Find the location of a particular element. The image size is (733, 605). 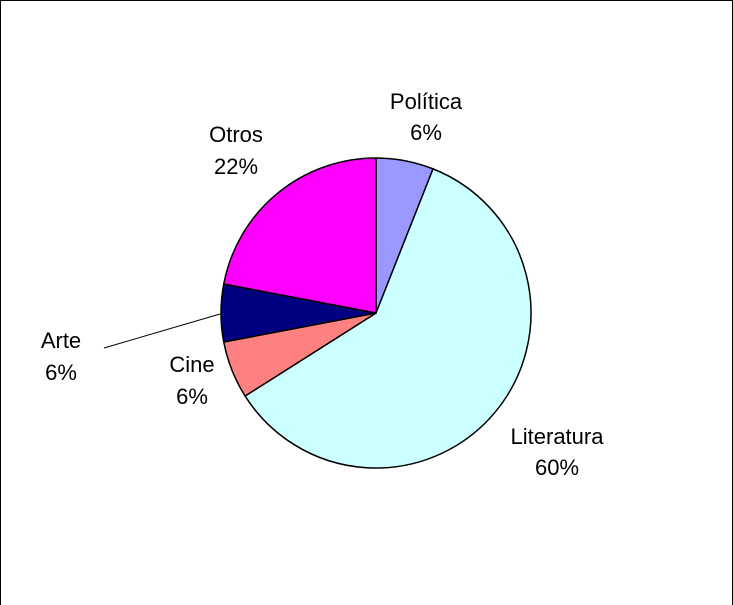

label-arte-value: 6% is located at coordinates (61, 372).